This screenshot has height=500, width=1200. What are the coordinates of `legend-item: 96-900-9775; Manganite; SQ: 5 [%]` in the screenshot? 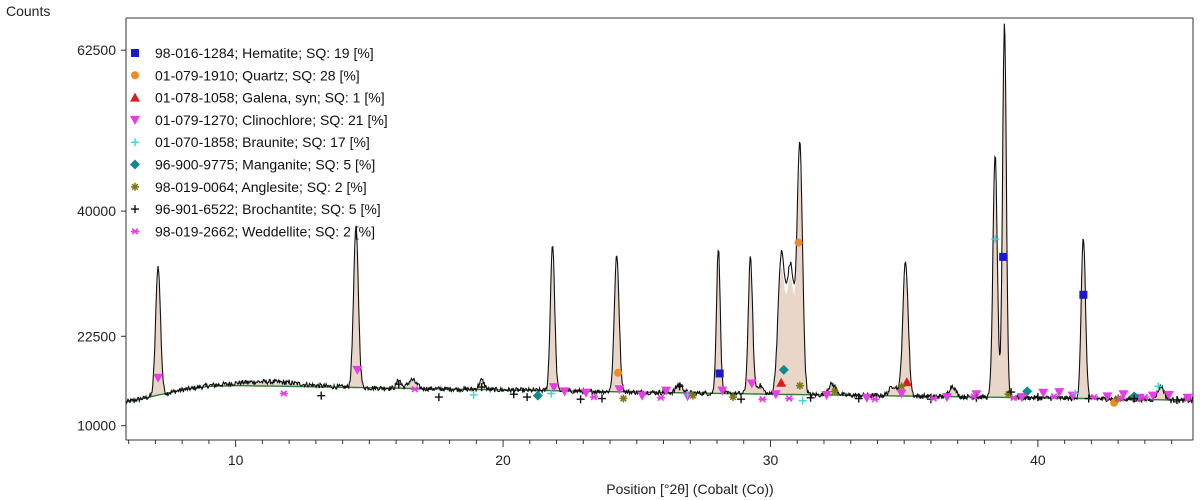 It's located at (252, 165).